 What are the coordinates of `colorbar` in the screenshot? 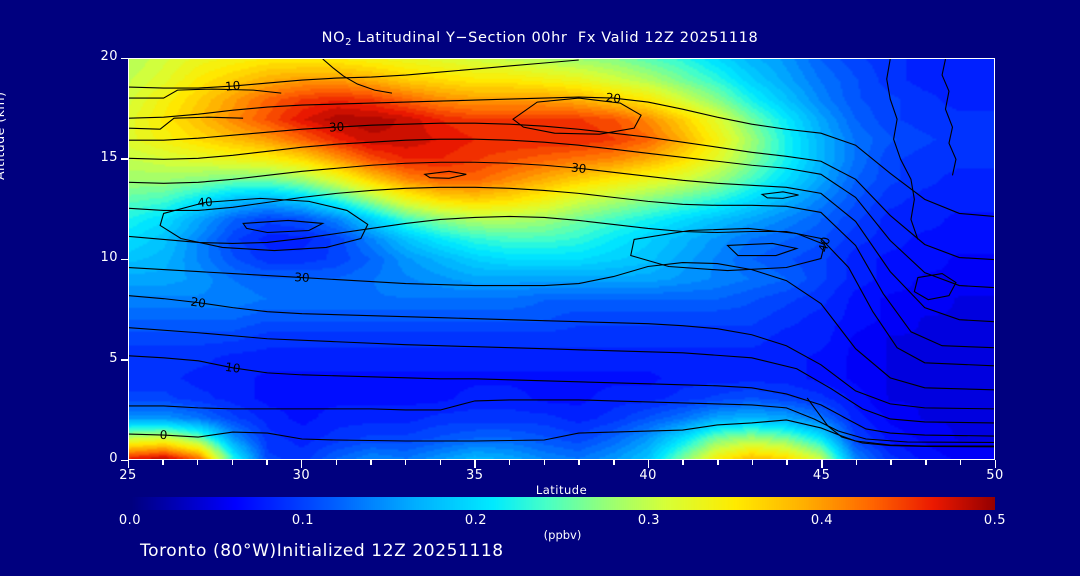 It's located at (562, 503).